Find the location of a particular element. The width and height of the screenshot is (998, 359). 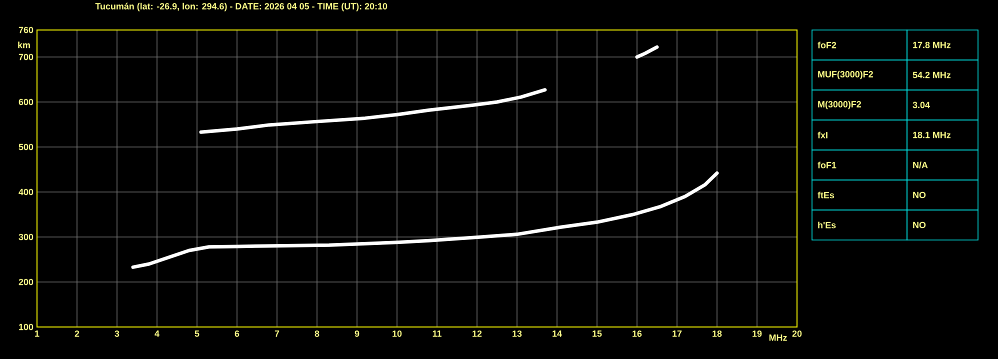

y-tick-label: 760 is located at coordinates (26, 30).